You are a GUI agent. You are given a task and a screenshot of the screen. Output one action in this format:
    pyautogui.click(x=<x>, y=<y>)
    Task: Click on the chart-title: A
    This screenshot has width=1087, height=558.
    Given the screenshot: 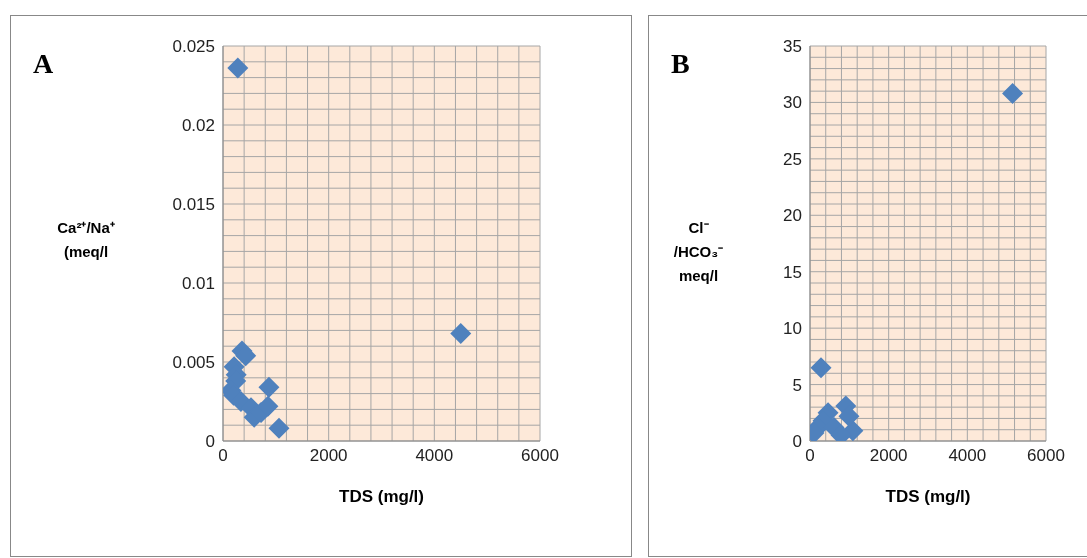 What is the action you would take?
    pyautogui.click(x=43, y=64)
    